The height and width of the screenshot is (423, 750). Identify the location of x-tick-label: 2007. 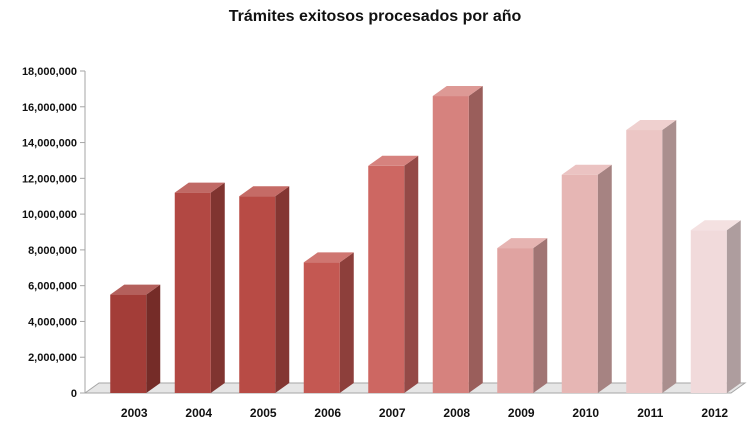
(392, 413).